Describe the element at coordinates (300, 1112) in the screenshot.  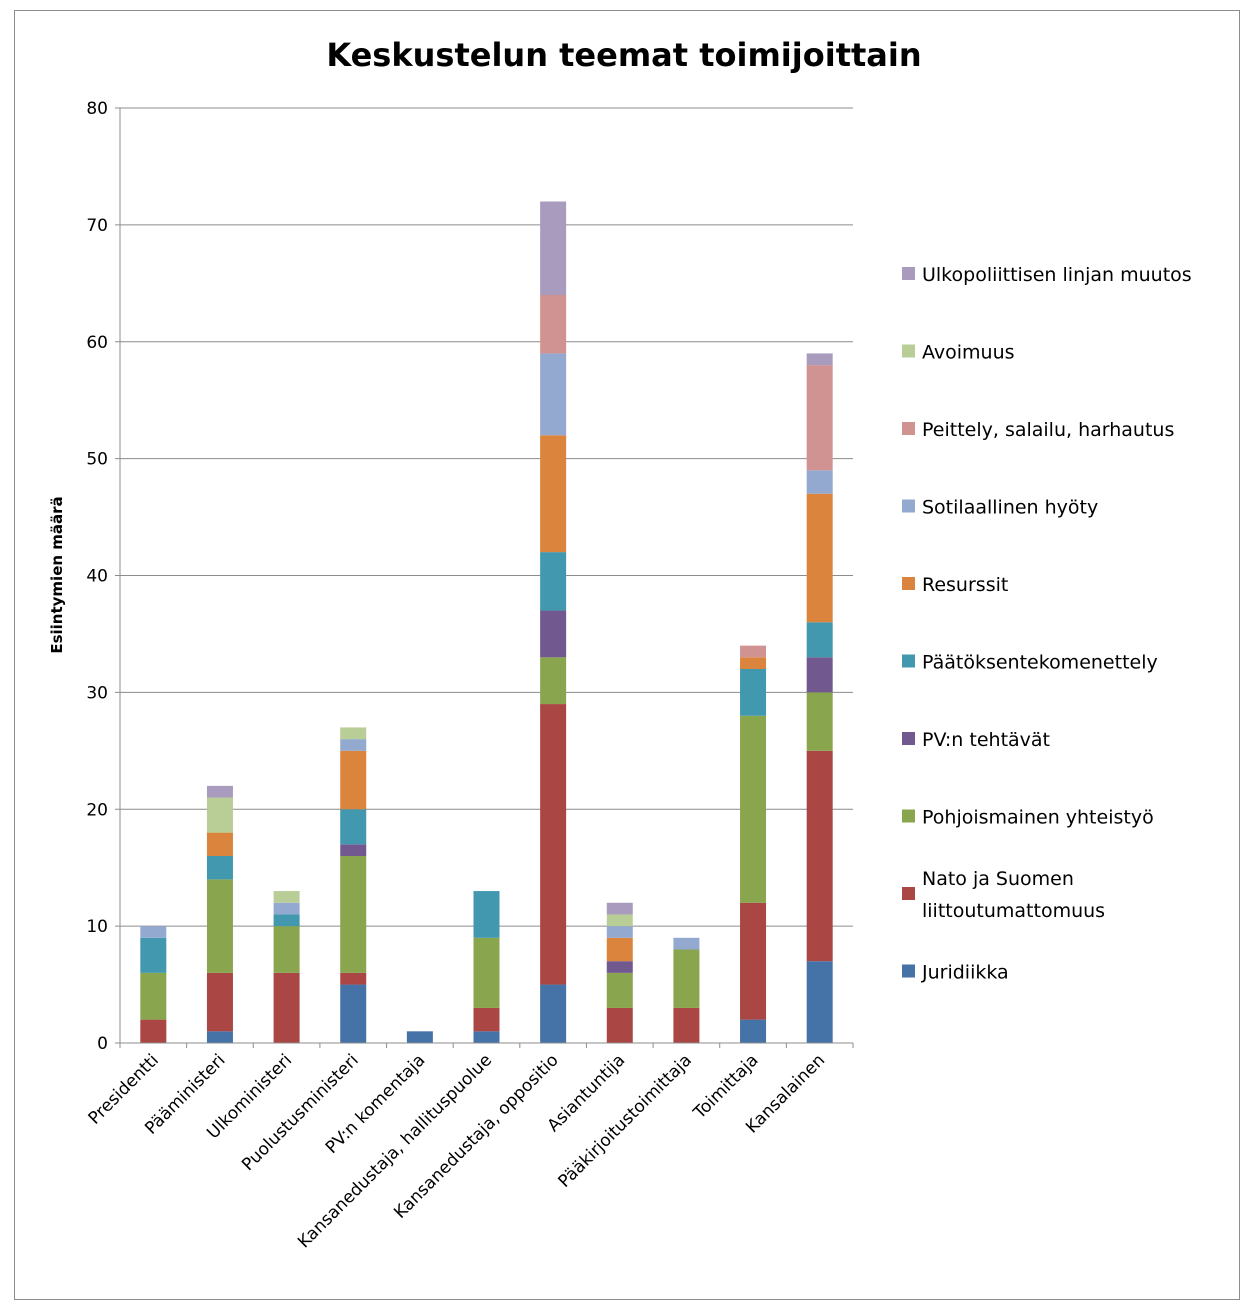
I see `x-tick-label: Puolustusministeri` at that location.